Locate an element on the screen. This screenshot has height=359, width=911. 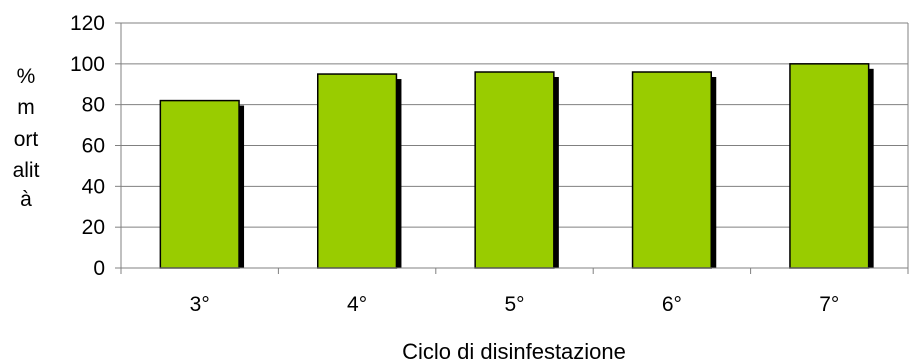
y-tick-label: 120 is located at coordinates (87, 23).